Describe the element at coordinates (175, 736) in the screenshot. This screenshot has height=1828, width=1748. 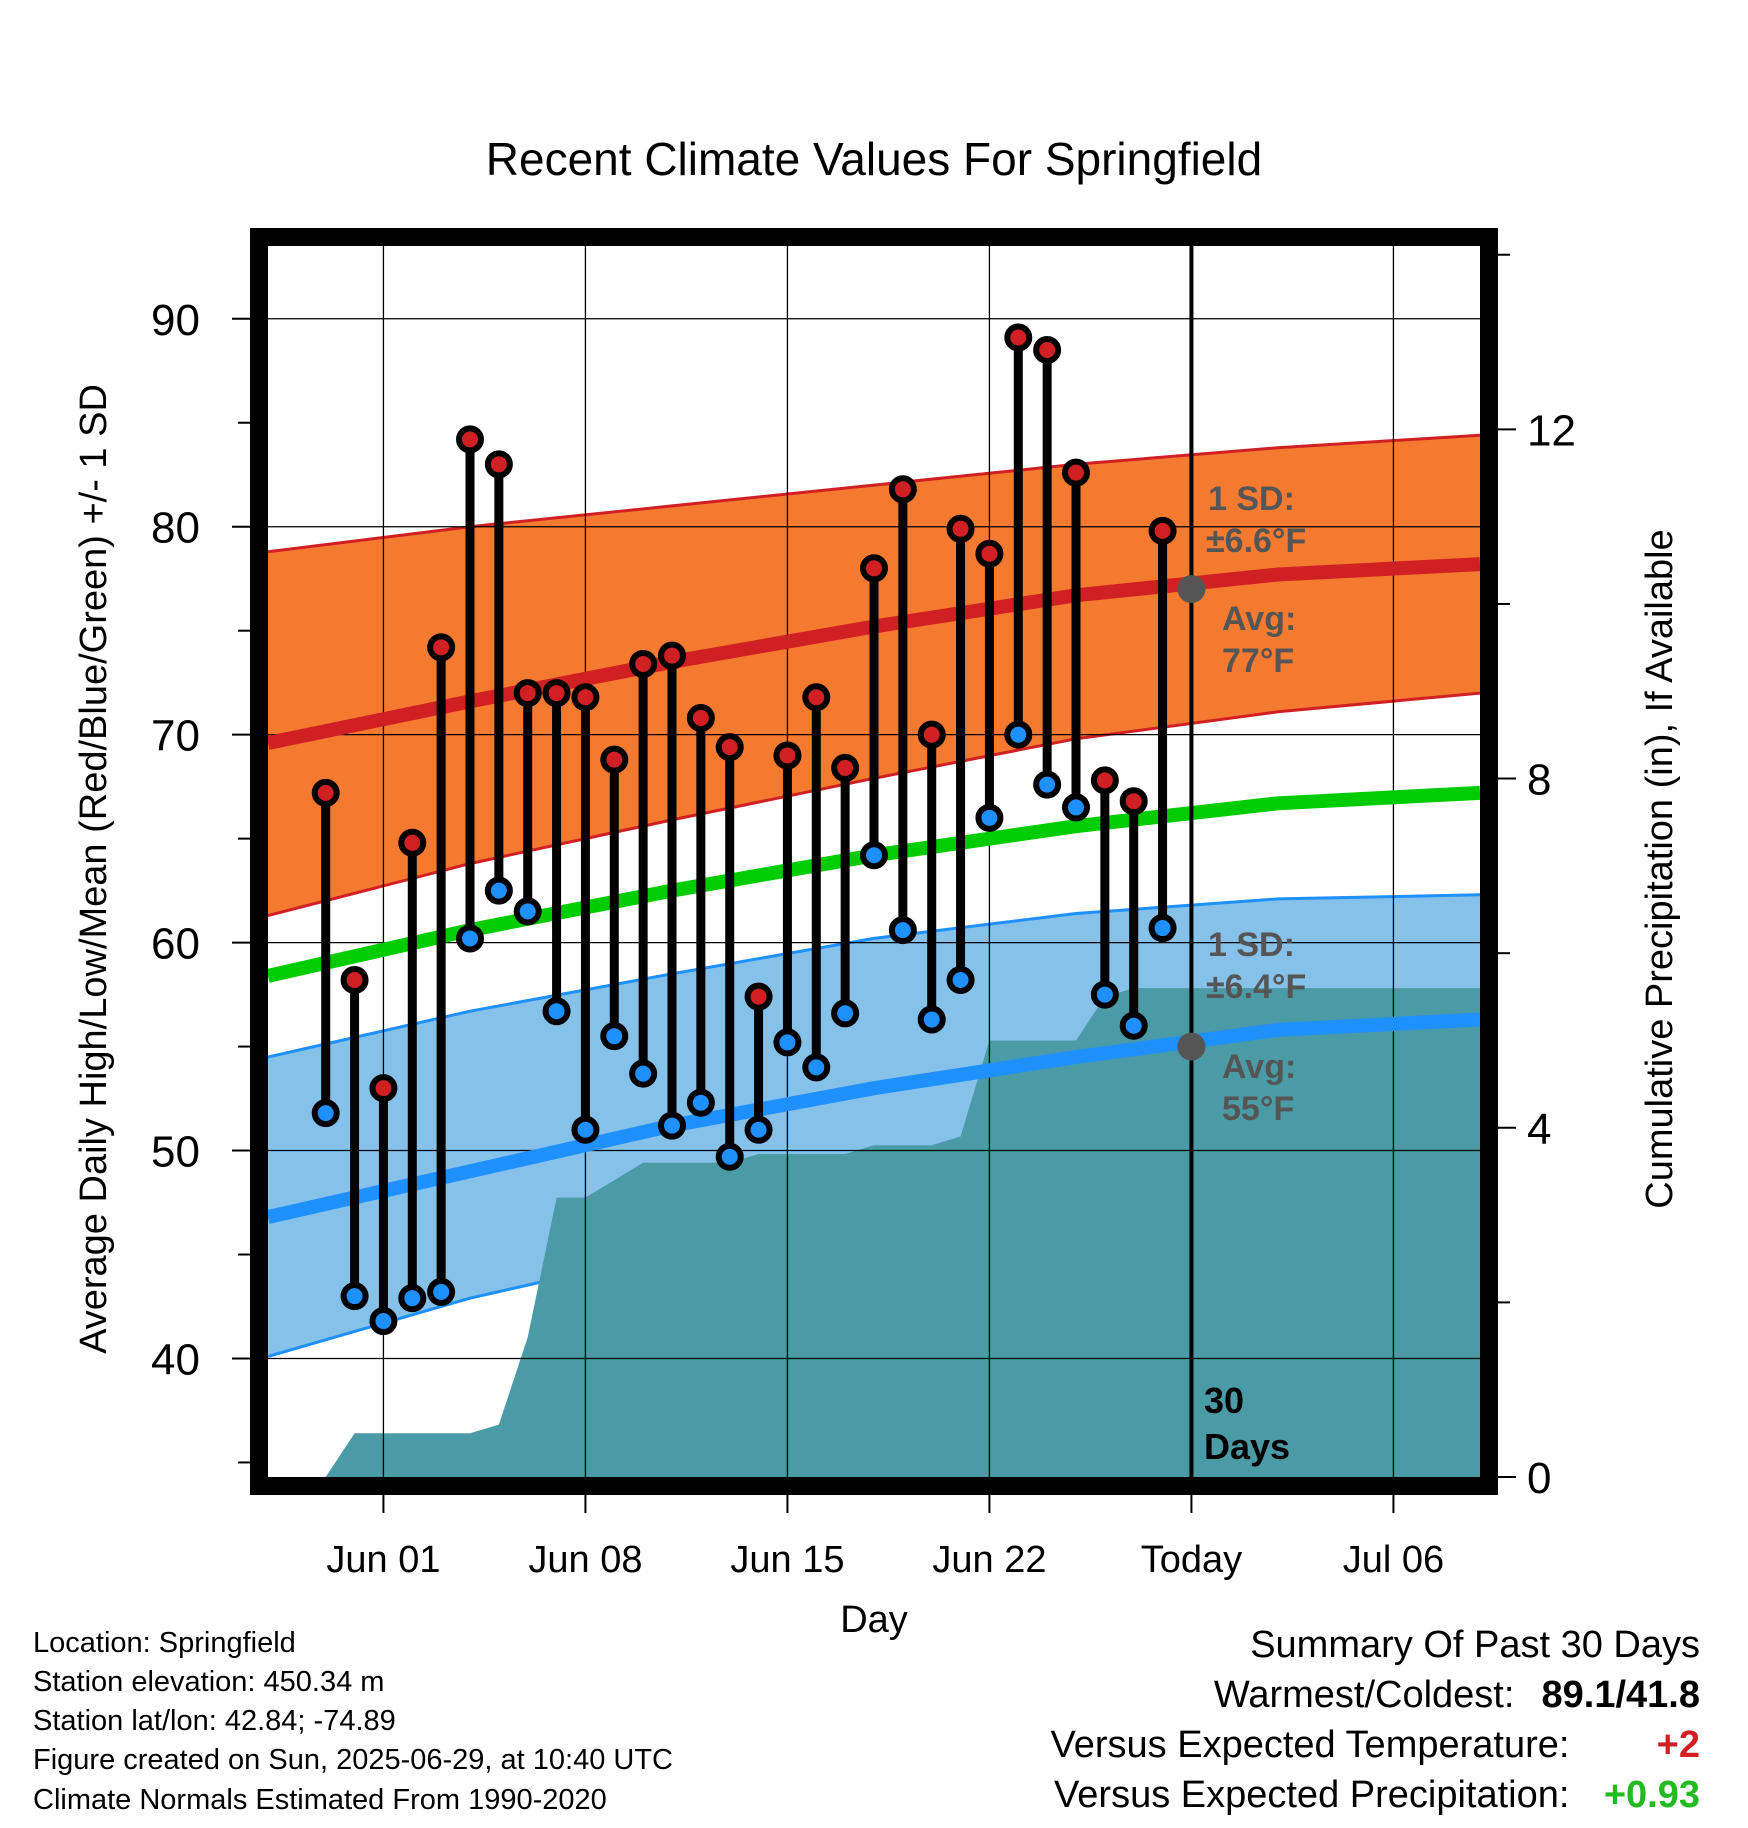
I see `y-left-tick-label: 70` at that location.